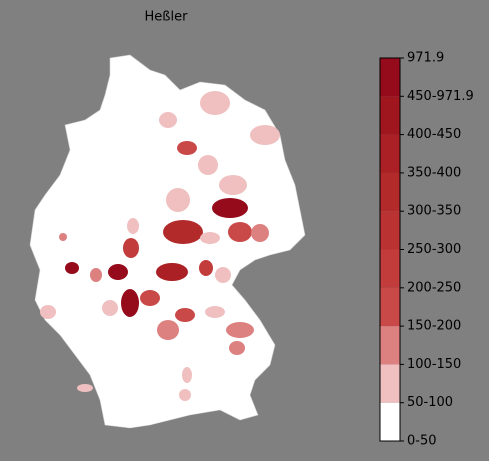  I want to click on colorbar-label: 100-150, so click(434, 364).